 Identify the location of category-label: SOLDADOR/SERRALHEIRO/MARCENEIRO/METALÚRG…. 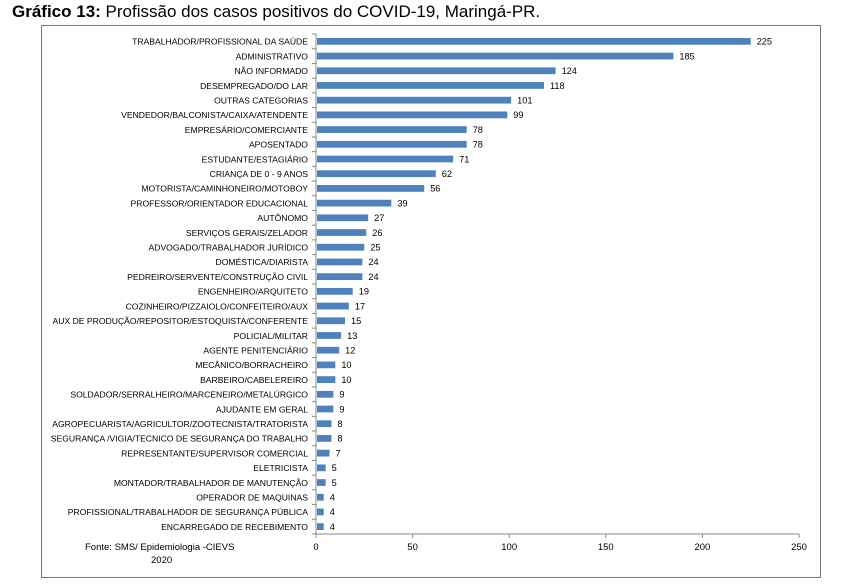
(189, 395).